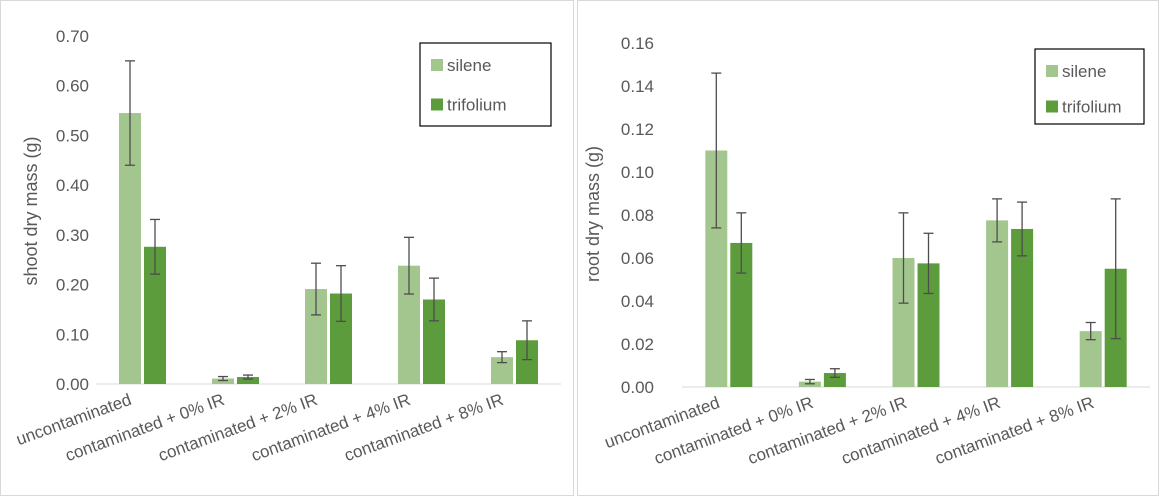 The image size is (1159, 497). Describe the element at coordinates (485, 84) in the screenshot. I see `legend-box` at that location.